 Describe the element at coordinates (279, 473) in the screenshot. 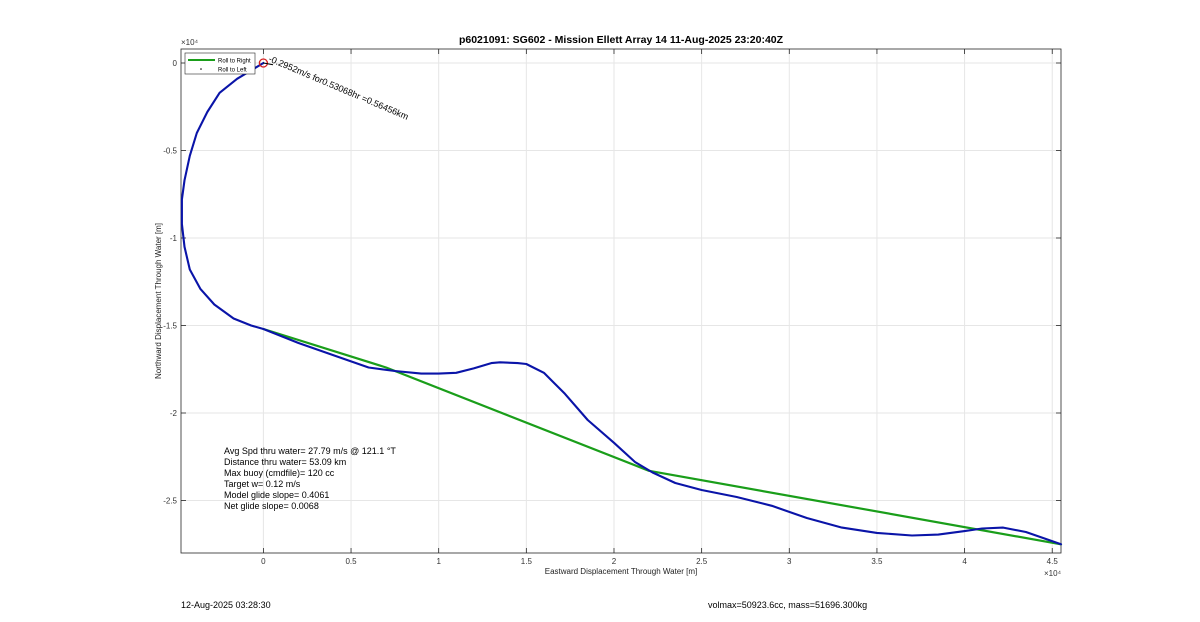

I see `stat-max-buoy: Max buoy (cmdfile)= 120 cc` at that location.